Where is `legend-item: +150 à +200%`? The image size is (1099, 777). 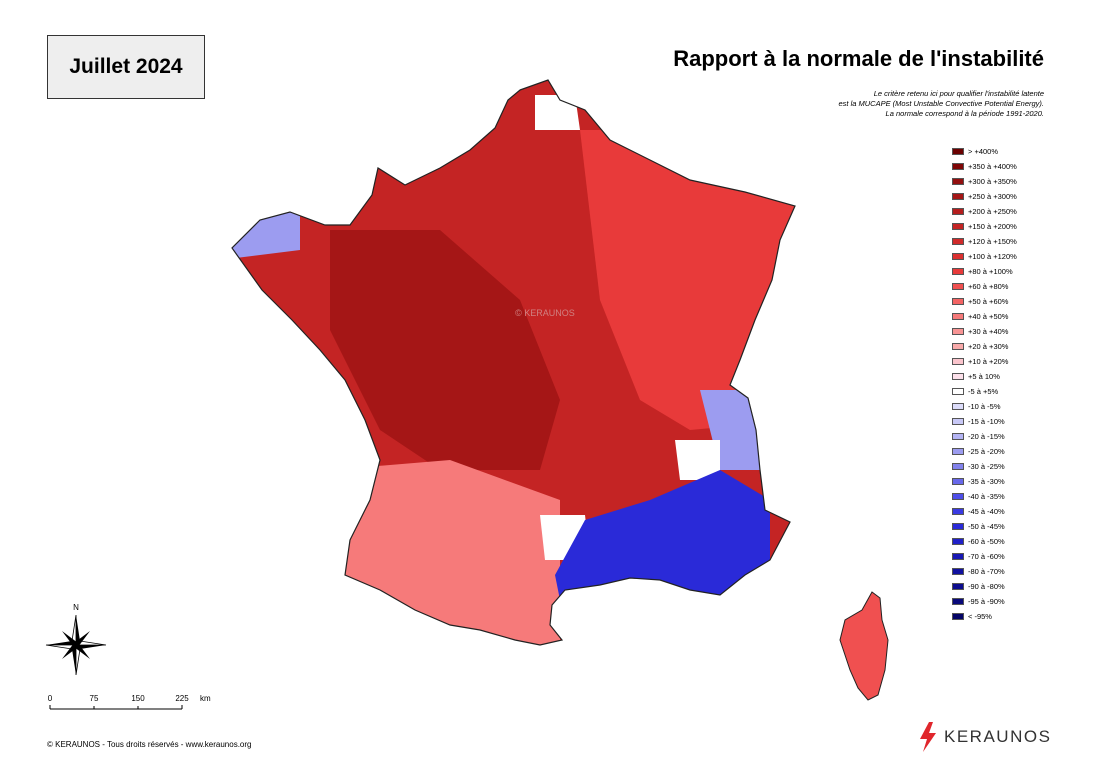
legend-item: +150 à +200% is located at coordinates (984, 226).